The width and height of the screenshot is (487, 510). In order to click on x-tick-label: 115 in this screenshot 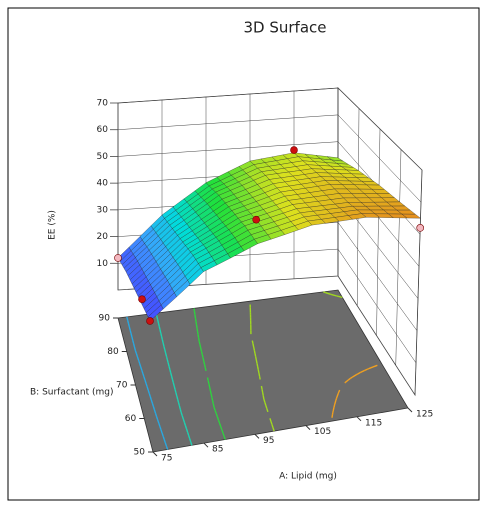, I will do `click(373, 423)`.